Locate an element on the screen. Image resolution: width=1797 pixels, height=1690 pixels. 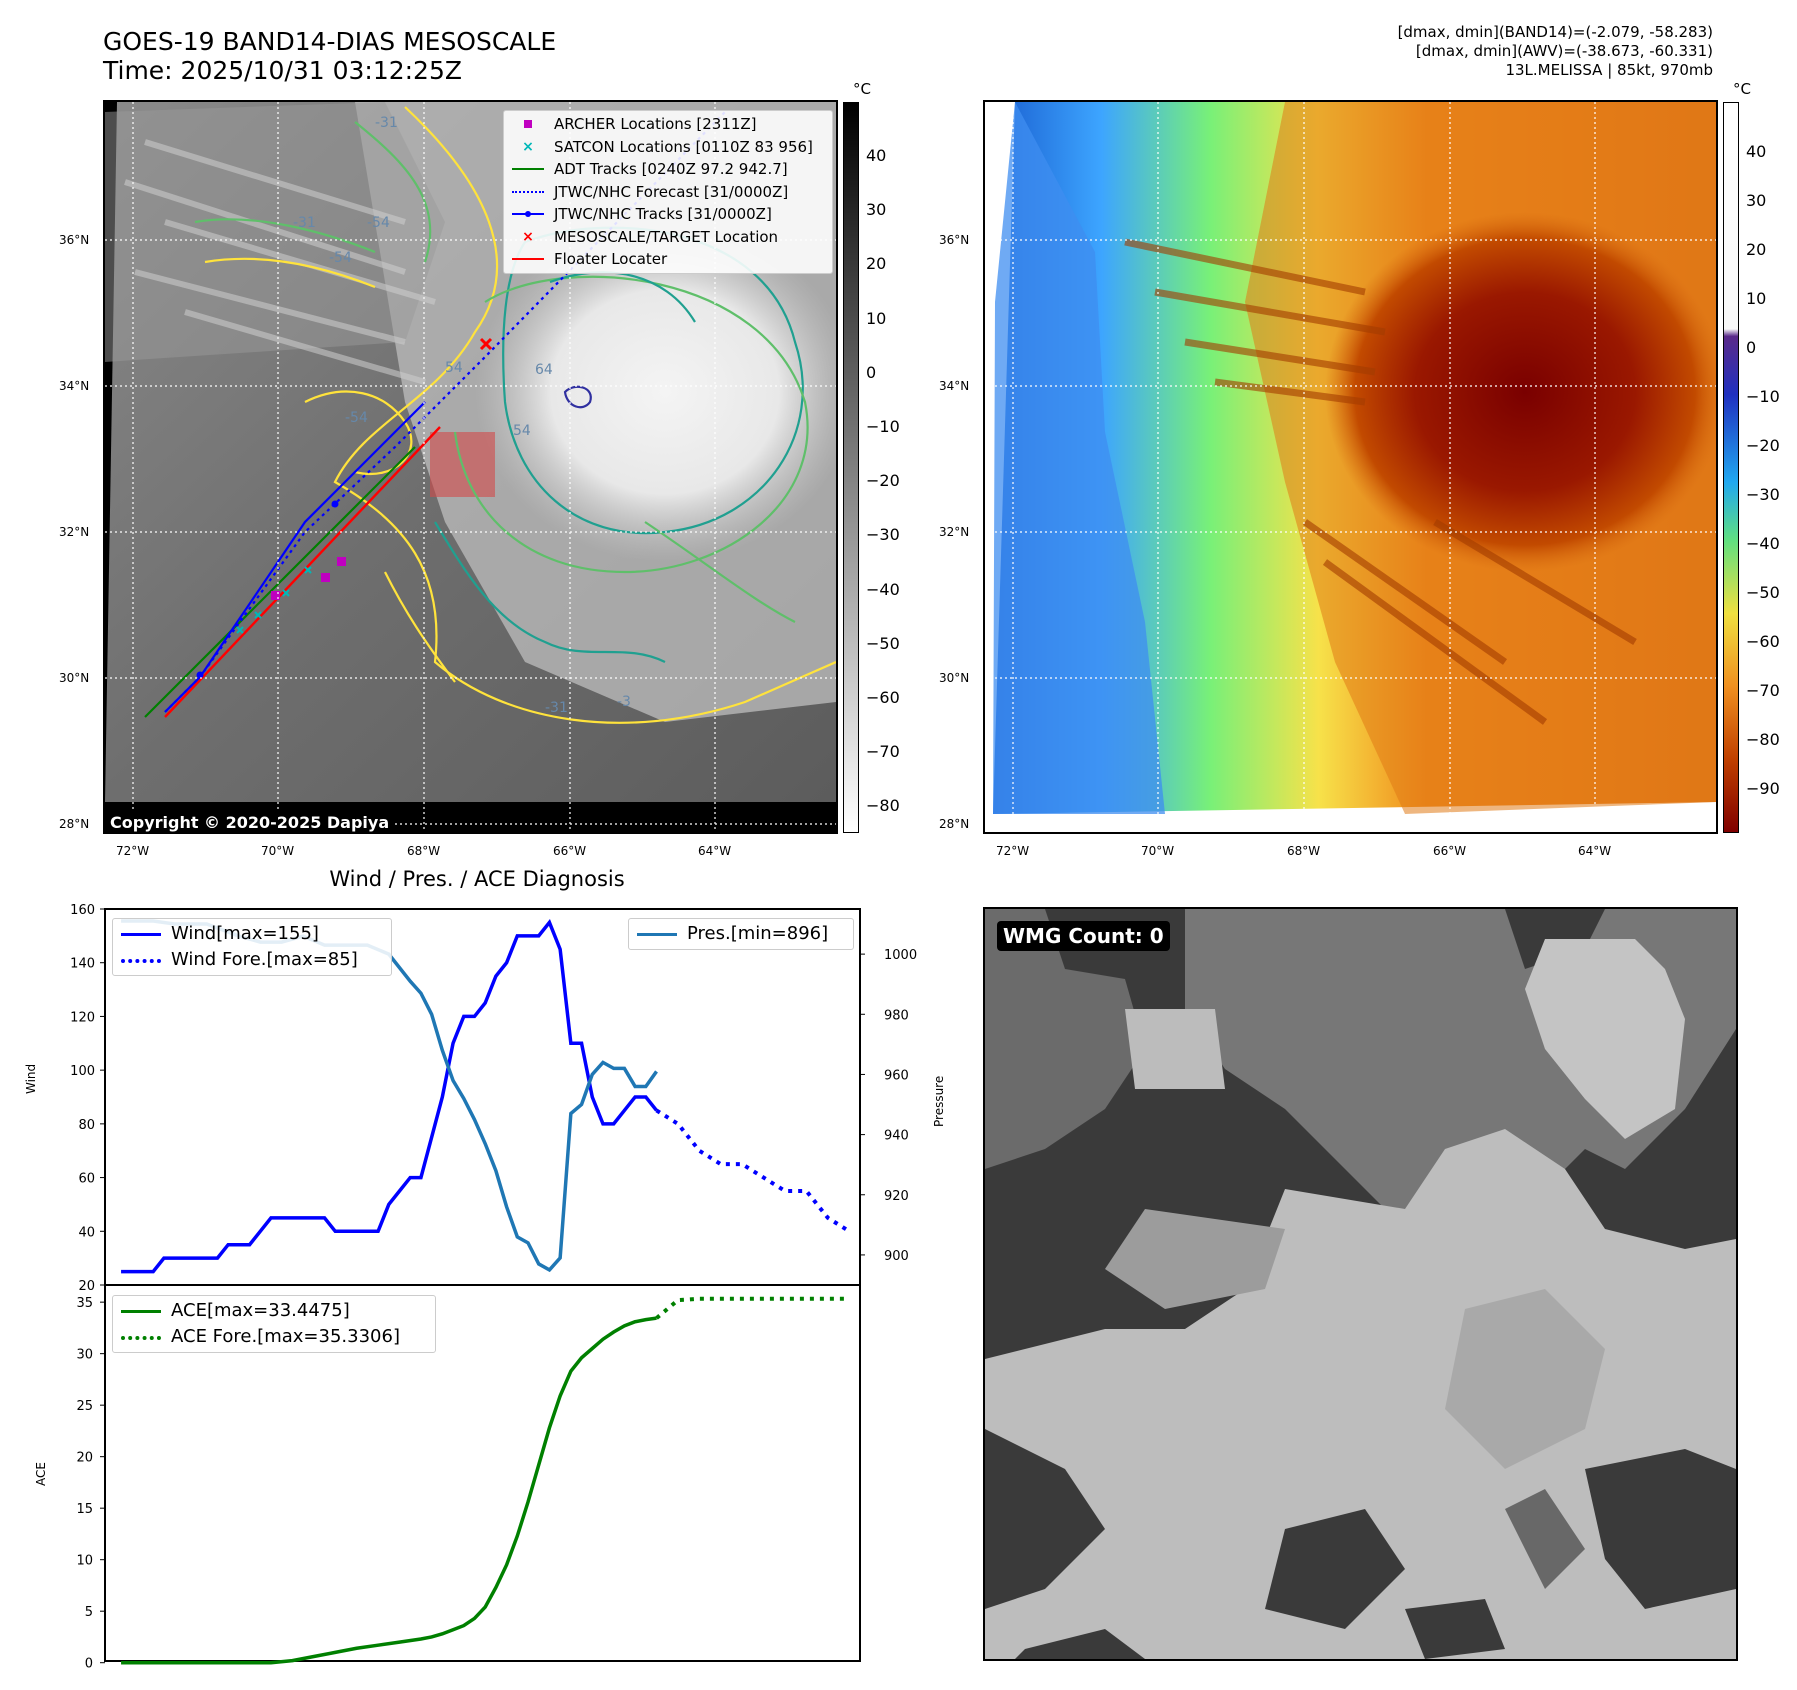
ir-colorbar-tick: −30 is located at coordinates (883, 535).